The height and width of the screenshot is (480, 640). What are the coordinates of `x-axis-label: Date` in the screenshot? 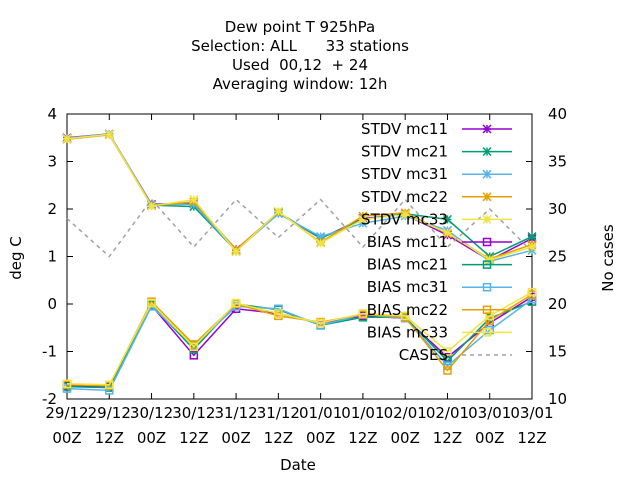 It's located at (298, 465).